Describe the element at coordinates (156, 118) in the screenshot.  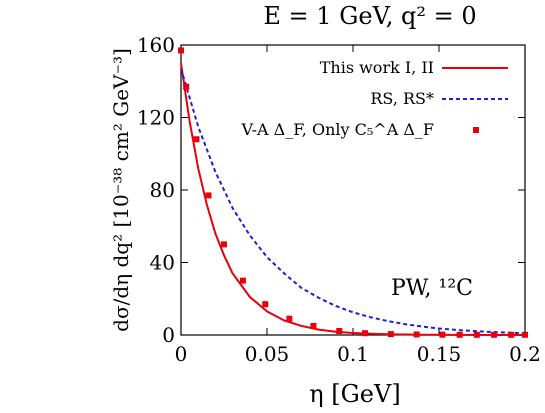
I see `y-tick-label: 120` at that location.